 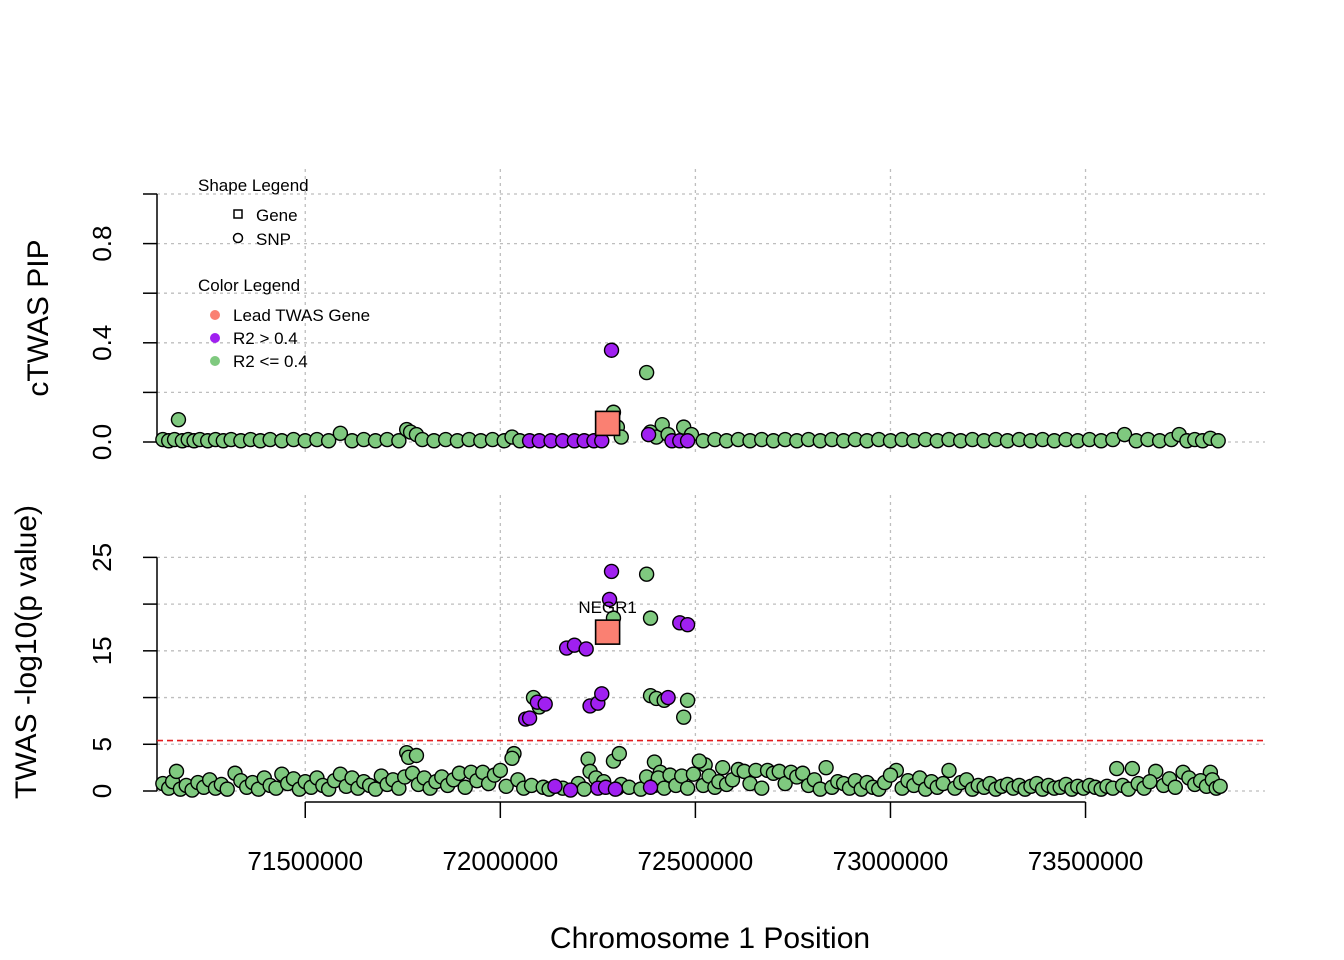 I want to click on y-tick-label: 5, so click(x=102, y=744).